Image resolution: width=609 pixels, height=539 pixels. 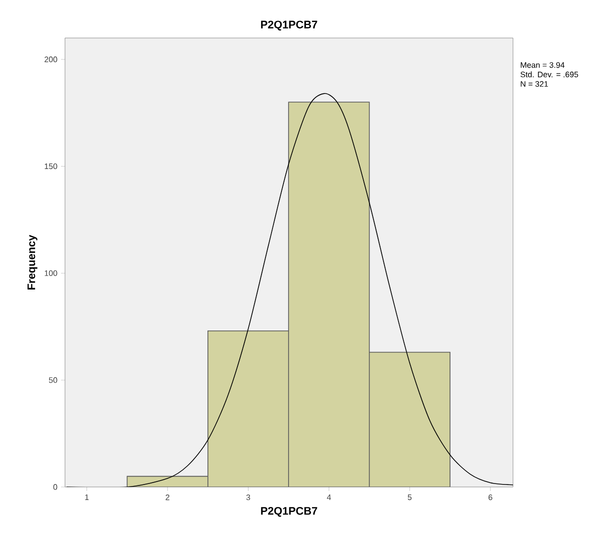 What do you see at coordinates (33, 262) in the screenshot?
I see `y-axis-title: Frequency` at bounding box center [33, 262].